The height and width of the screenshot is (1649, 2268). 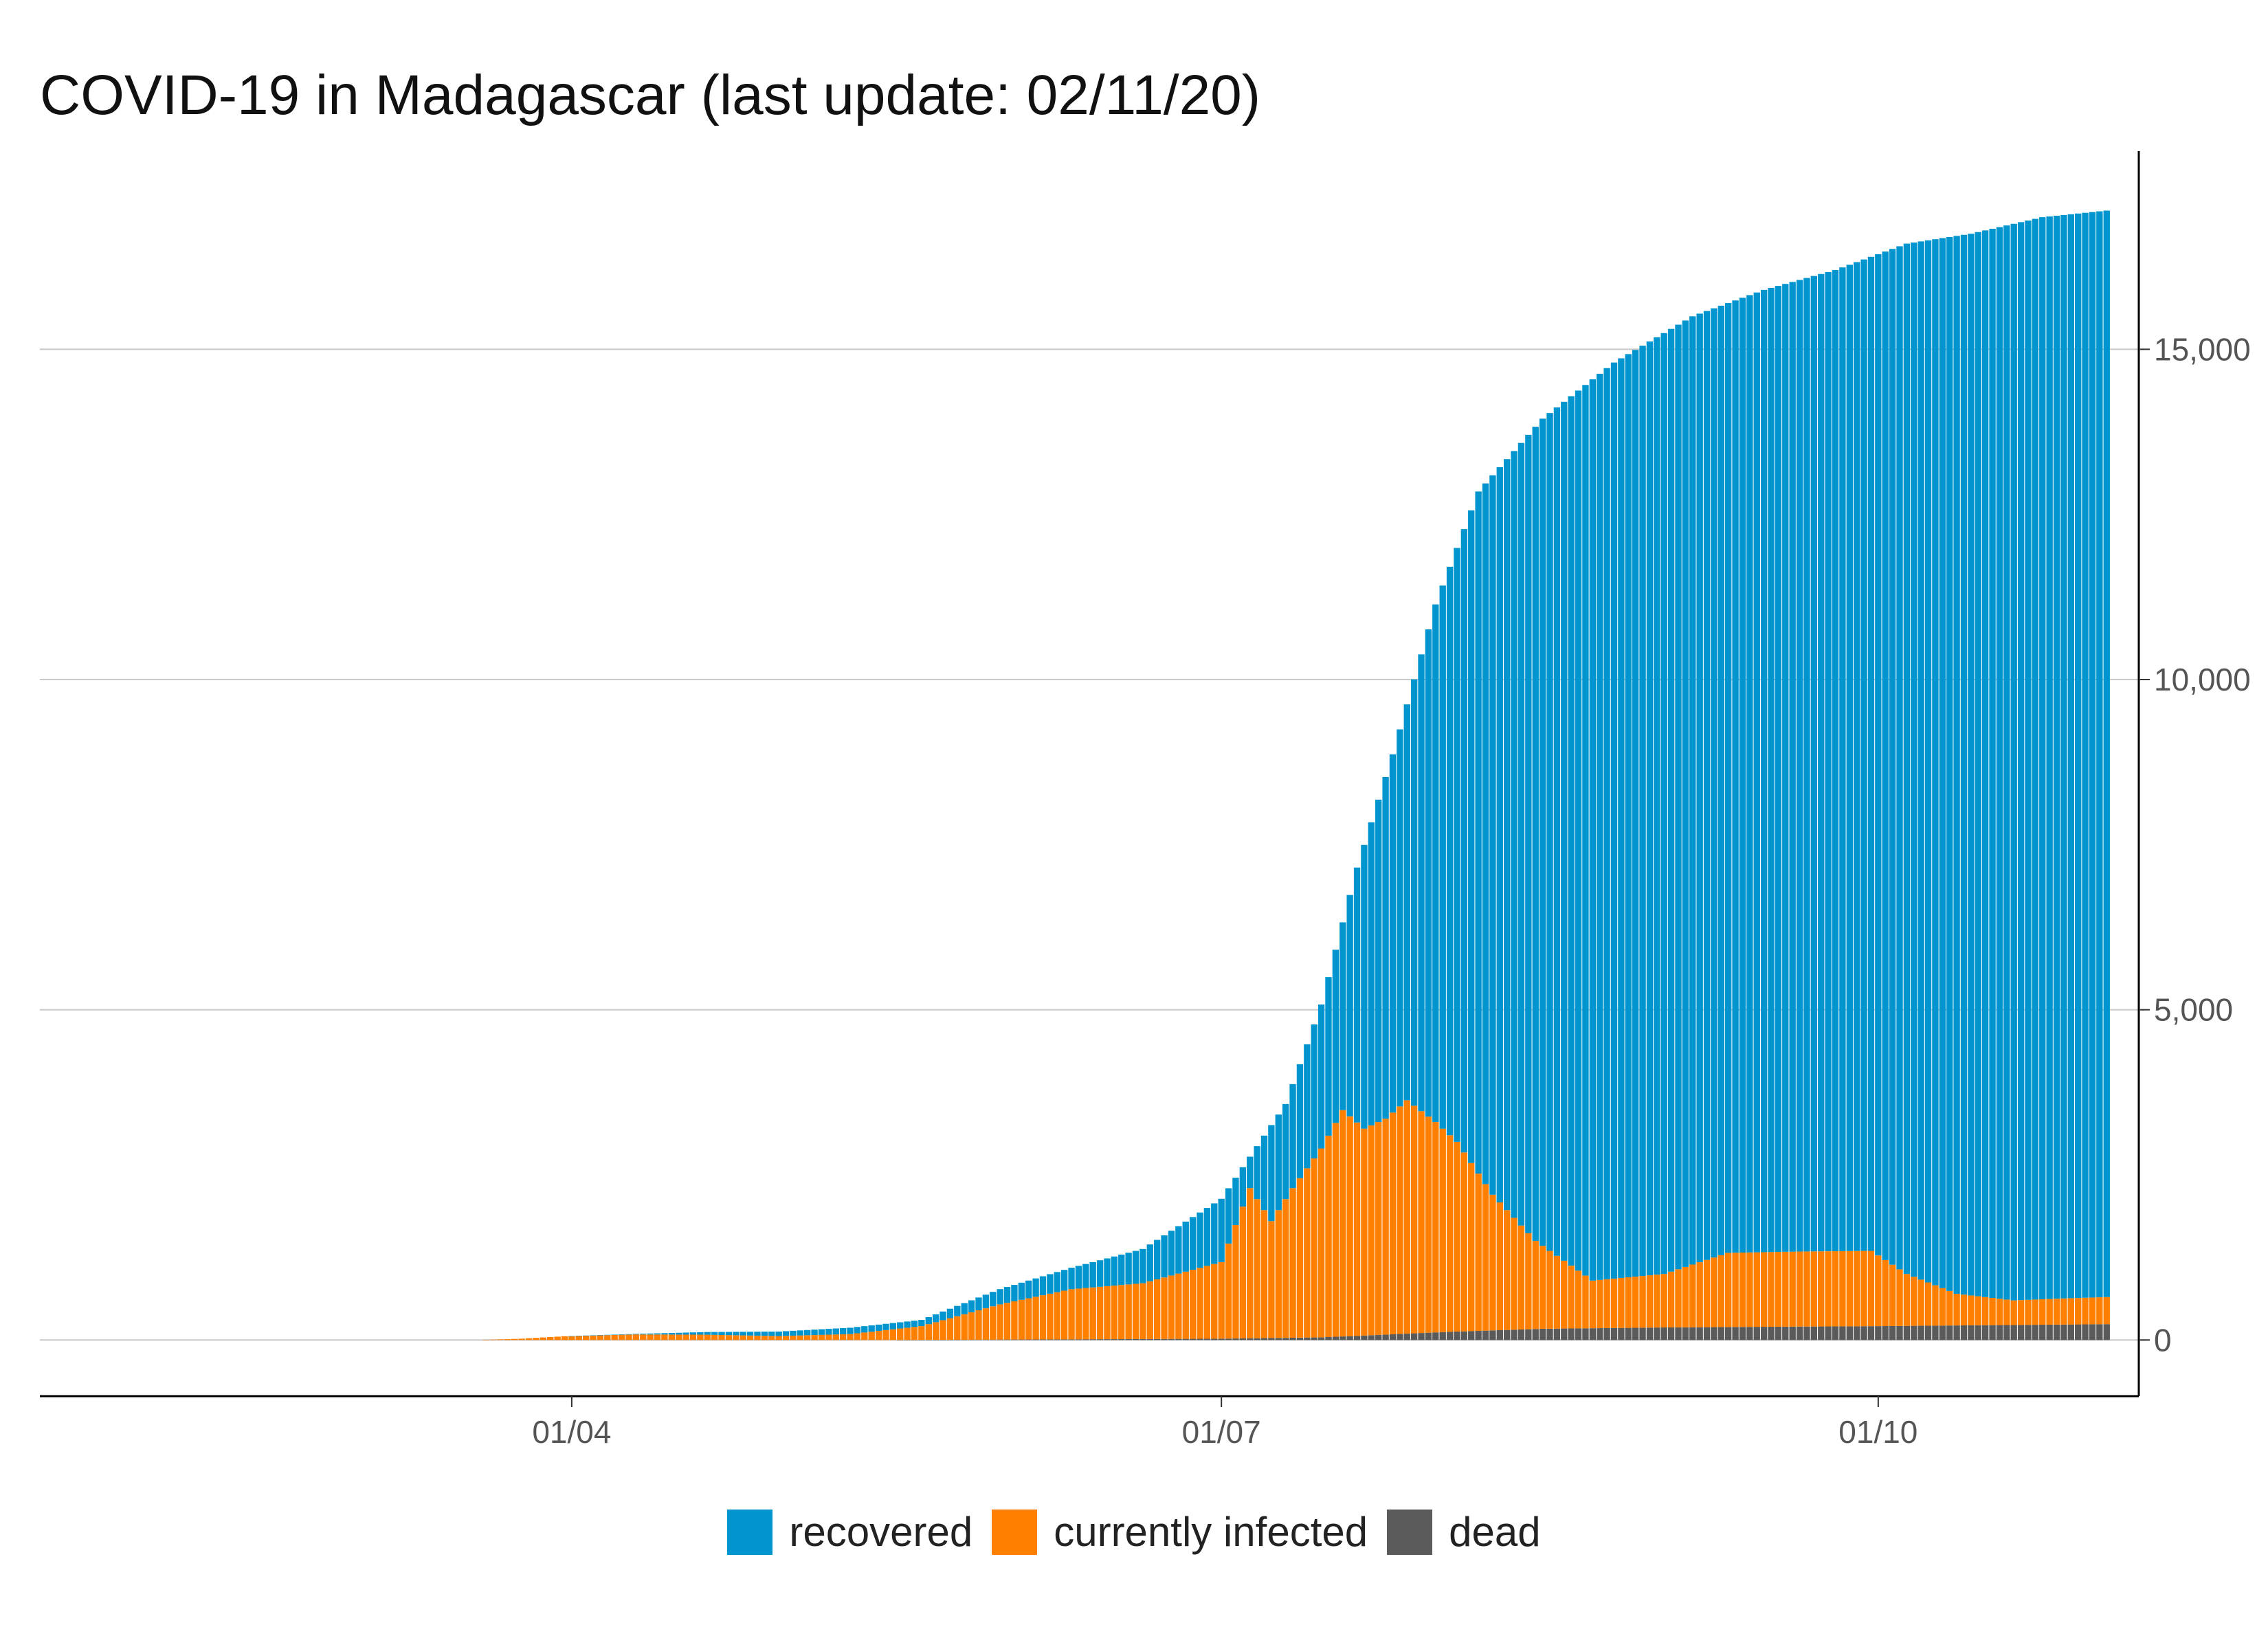 I want to click on y-tick-label-0: 0, so click(x=2163, y=1340).